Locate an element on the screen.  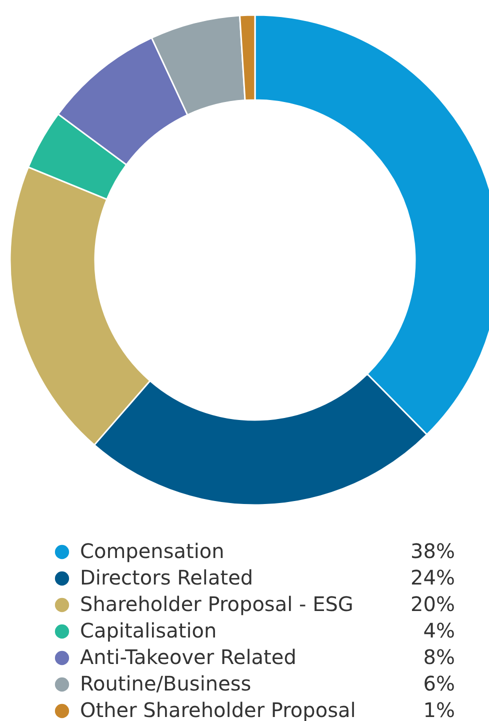
legend-label: Shareholder Proposal - ESG is located at coordinates (217, 604).